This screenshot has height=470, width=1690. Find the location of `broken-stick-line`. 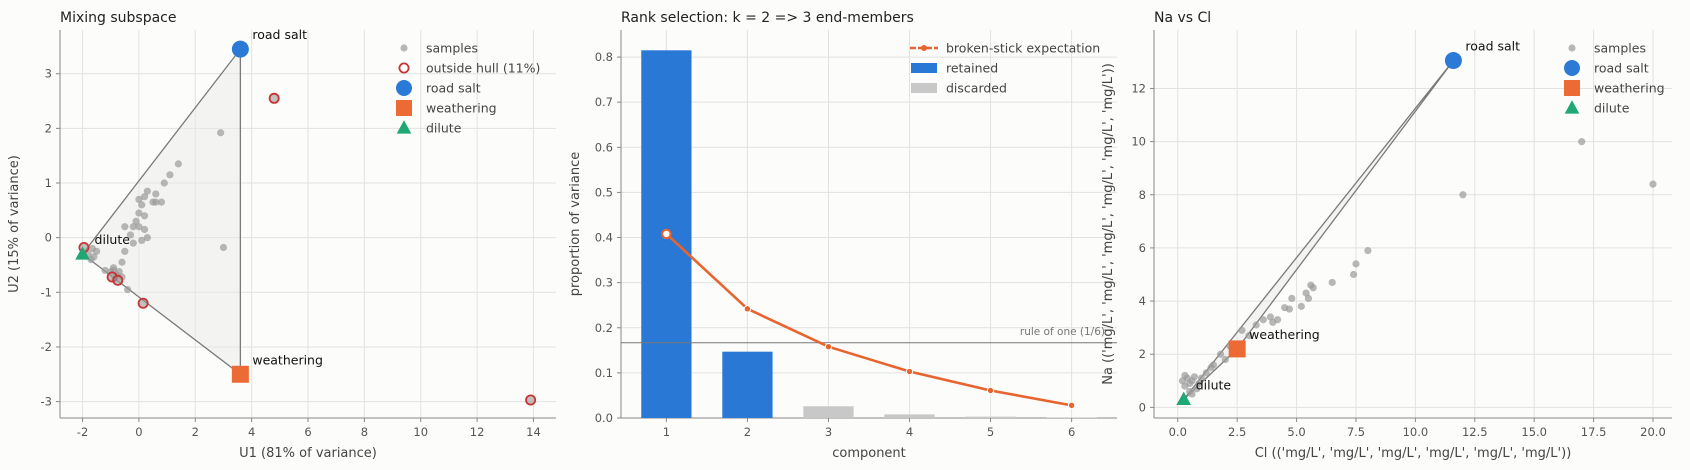

broken-stick-line is located at coordinates (868, 319).